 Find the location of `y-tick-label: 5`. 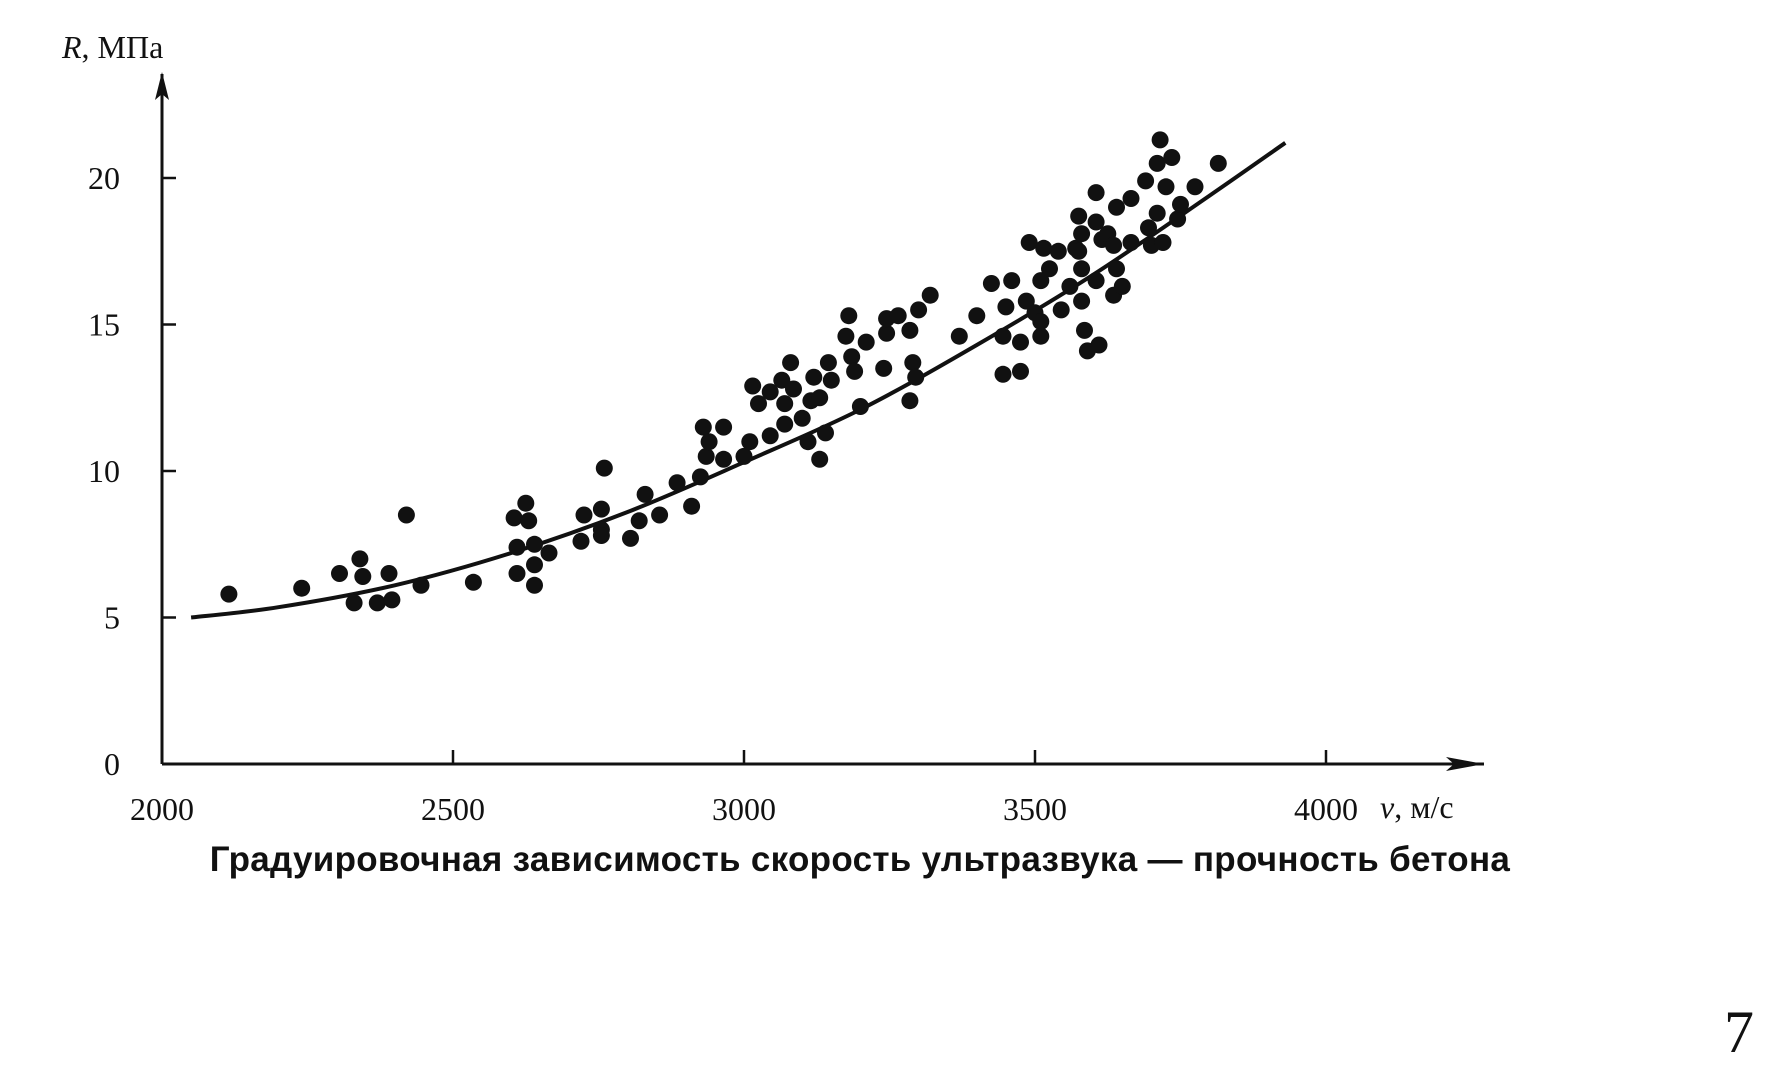

y-tick-label: 5 is located at coordinates (112, 618).